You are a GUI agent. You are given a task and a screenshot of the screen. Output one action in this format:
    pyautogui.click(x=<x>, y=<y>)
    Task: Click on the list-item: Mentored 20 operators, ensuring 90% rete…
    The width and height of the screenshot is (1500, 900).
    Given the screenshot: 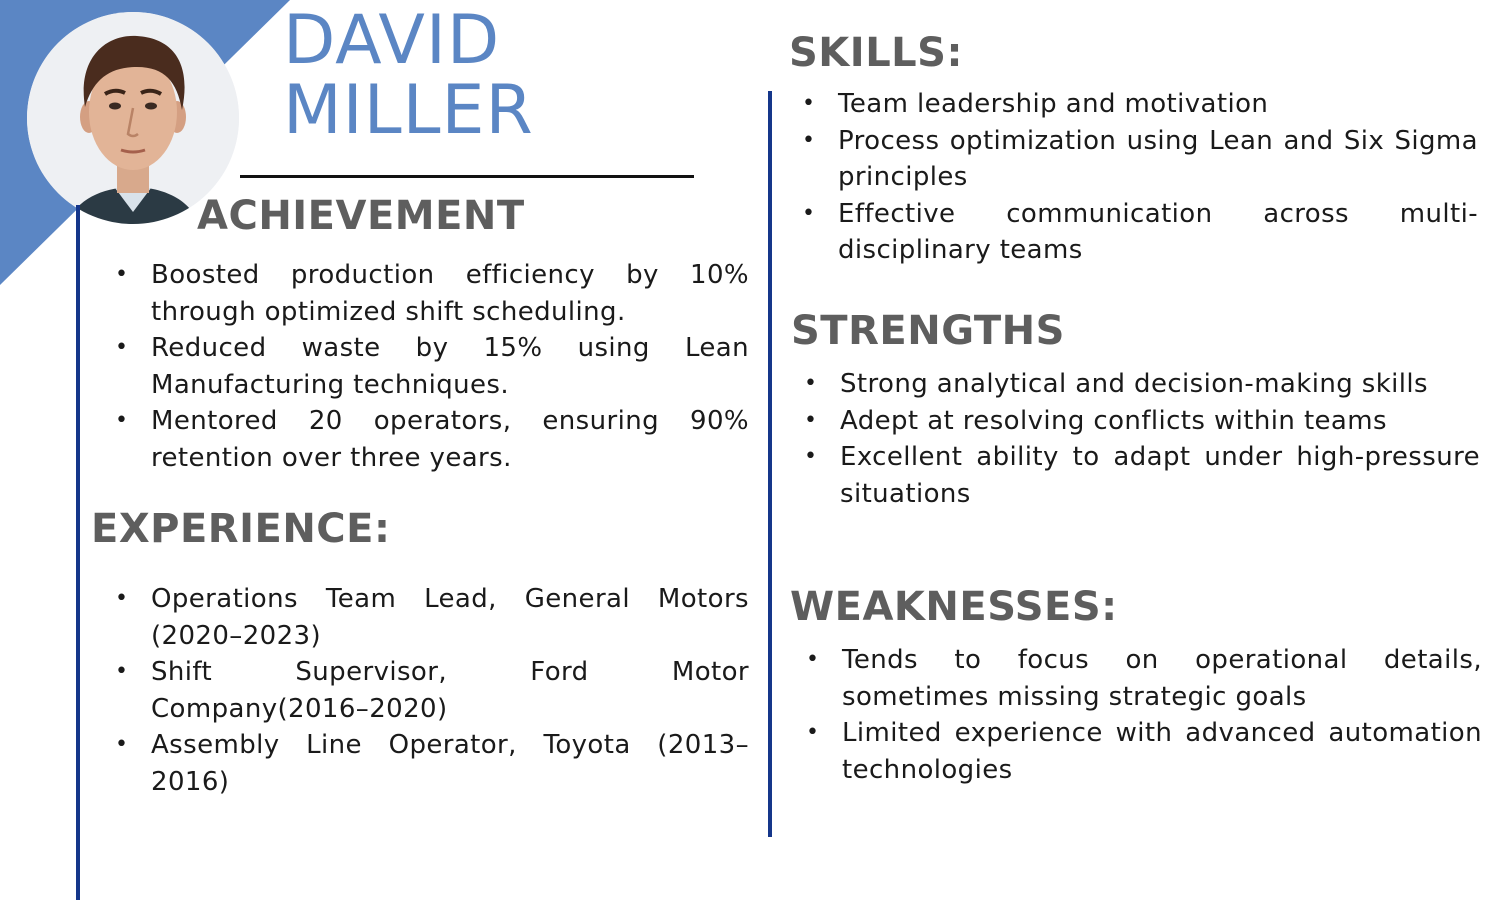 What is the action you would take?
    pyautogui.click(x=432, y=439)
    